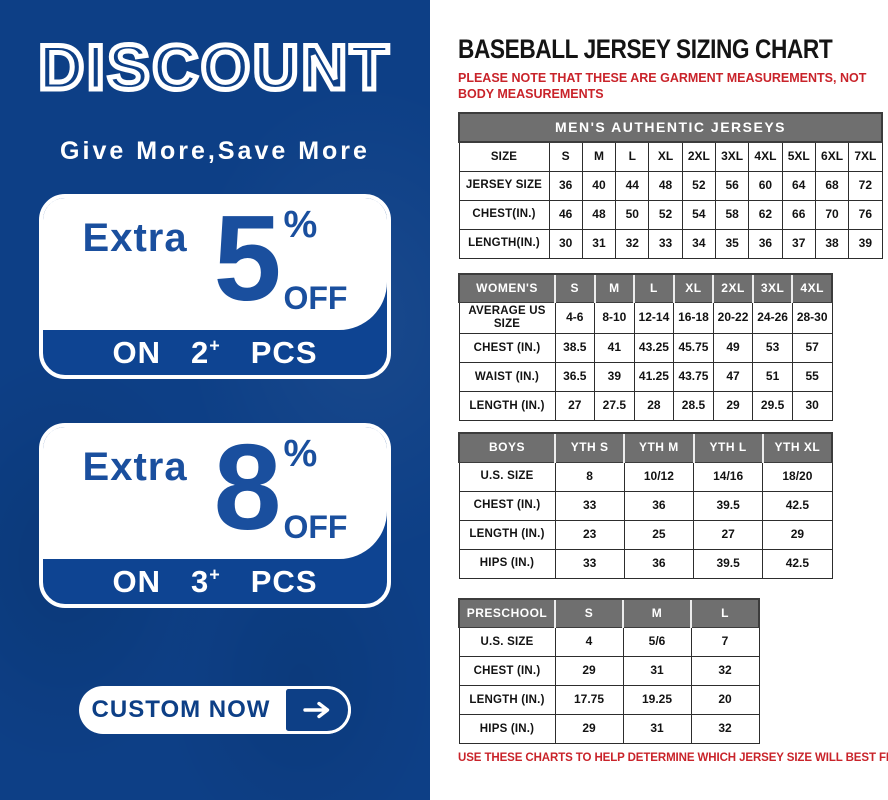 This screenshot has height=800, width=888. I want to click on boys-header-row: BOYS YTH S YTH M YTH L YTH XL, so click(646, 447).